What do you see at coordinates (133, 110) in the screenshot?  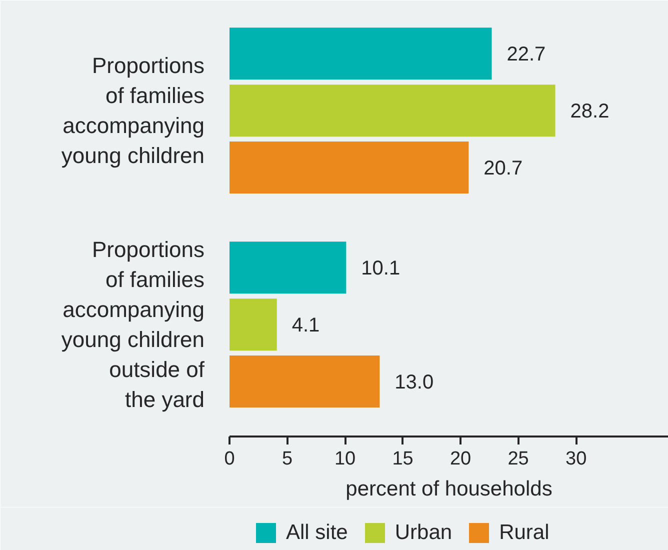 I see `y-tick-label: Proportions of families accompanying young children` at bounding box center [133, 110].